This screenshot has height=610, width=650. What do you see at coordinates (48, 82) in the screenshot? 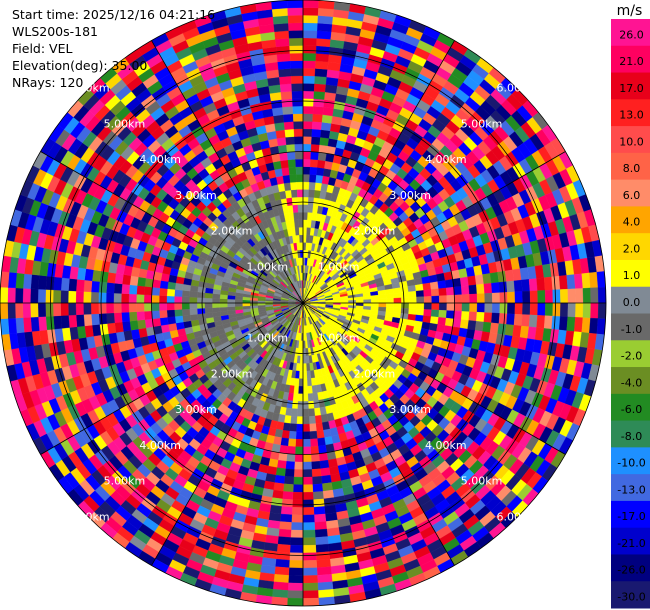
I see `nrays-text: NRays: 120` at bounding box center [48, 82].